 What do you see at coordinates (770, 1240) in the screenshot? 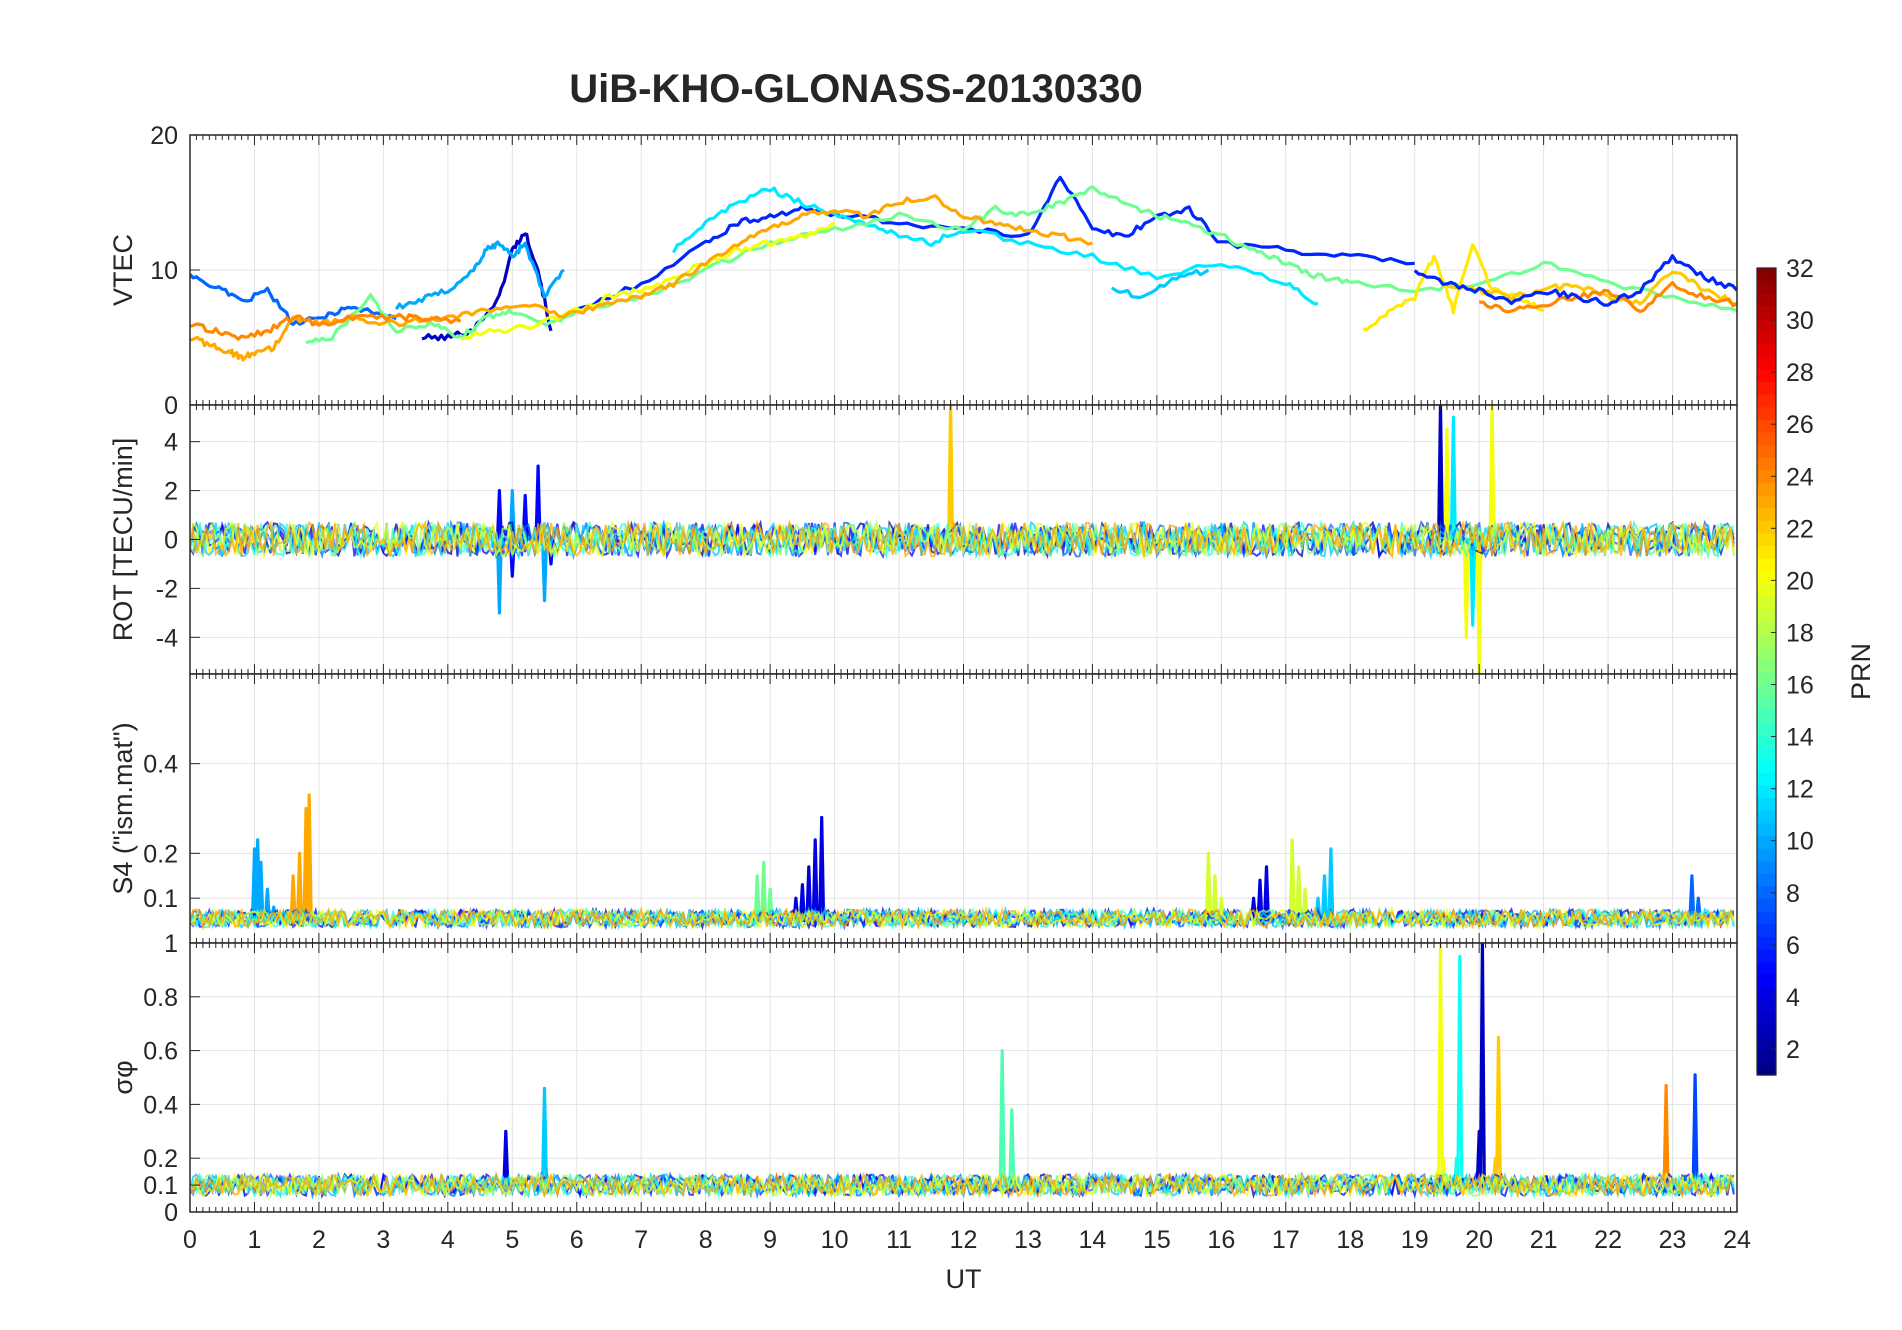
I see `x-tick-label: 9` at bounding box center [770, 1240].